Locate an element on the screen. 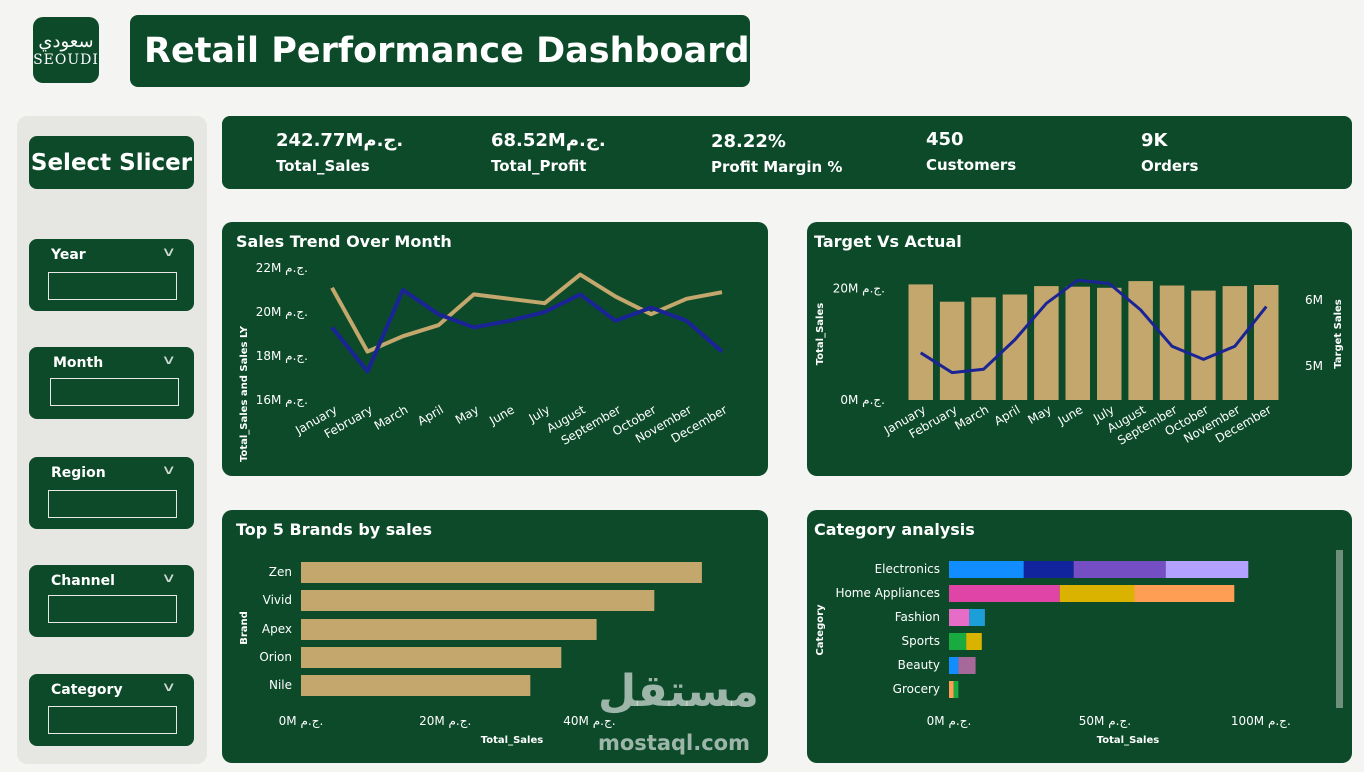  kpi-value: 242.77Mج.م. is located at coordinates (340, 140).